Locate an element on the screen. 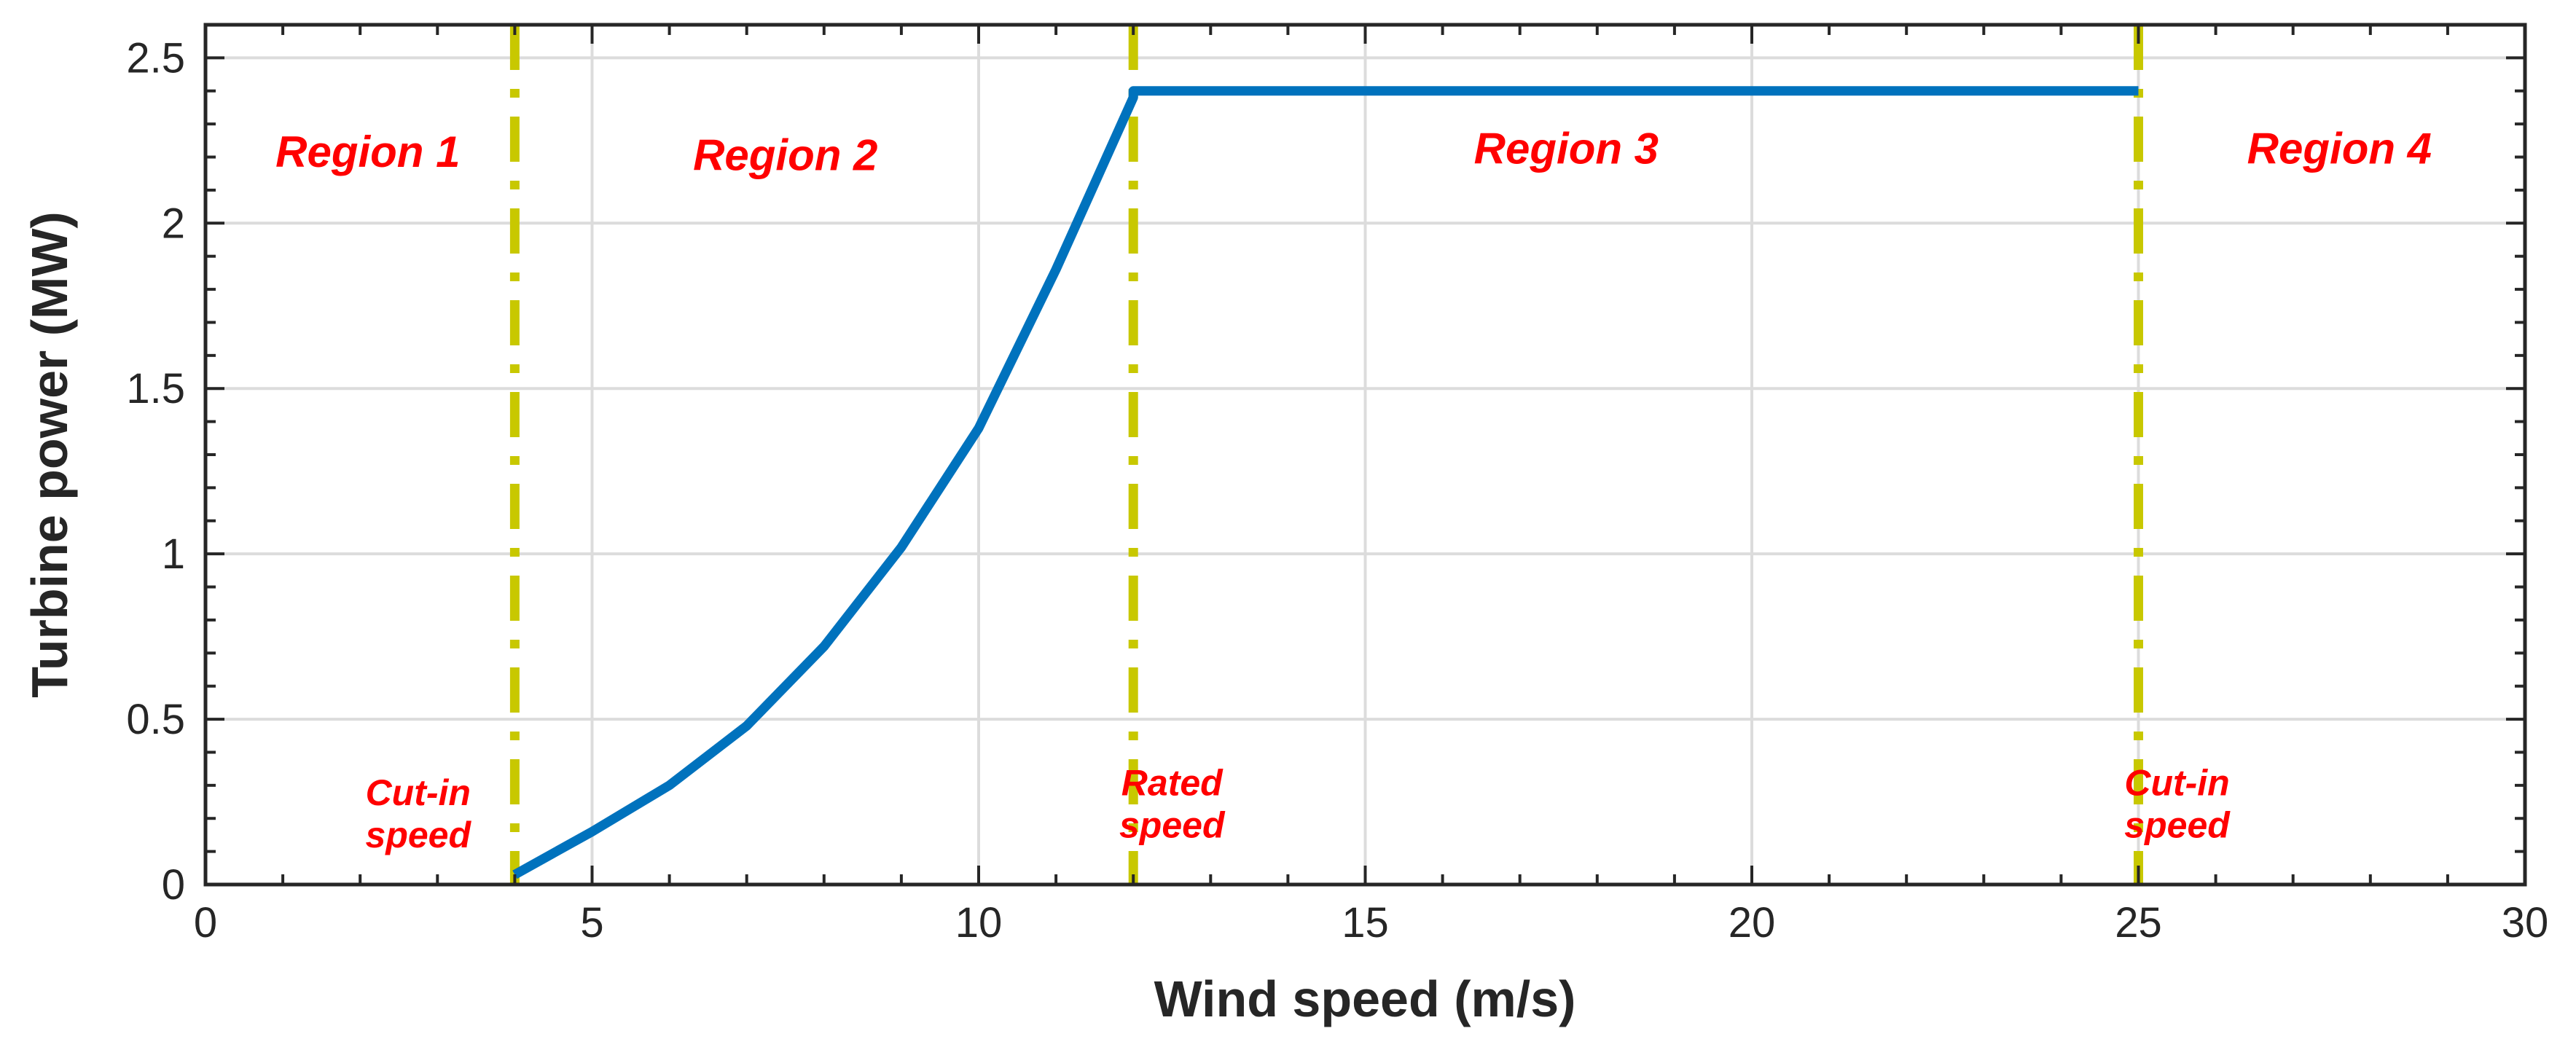 The height and width of the screenshot is (1039, 2576). region-label-3: Region 3 is located at coordinates (1566, 149).